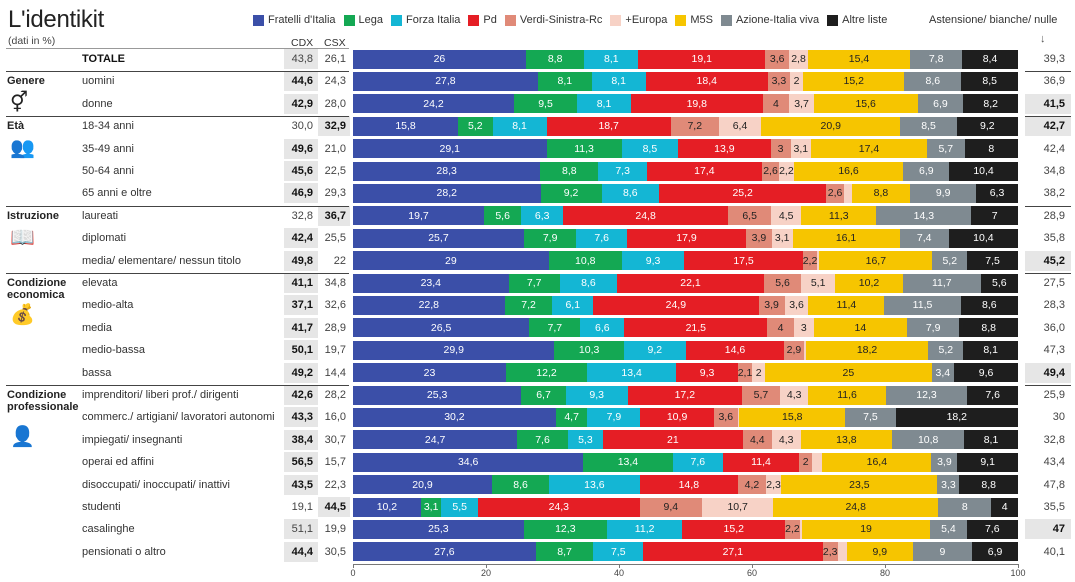 This screenshot has height=582, width=1075. What do you see at coordinates (335, 484) in the screenshot?
I see `csx-value: 22,3` at bounding box center [335, 484].